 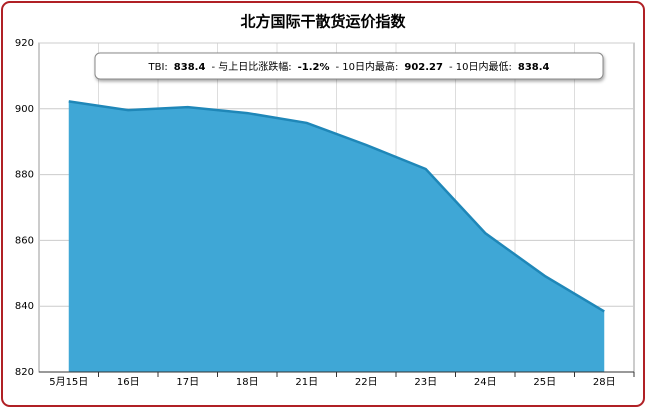 I want to click on y-tick-label: 840, so click(x=24, y=306).